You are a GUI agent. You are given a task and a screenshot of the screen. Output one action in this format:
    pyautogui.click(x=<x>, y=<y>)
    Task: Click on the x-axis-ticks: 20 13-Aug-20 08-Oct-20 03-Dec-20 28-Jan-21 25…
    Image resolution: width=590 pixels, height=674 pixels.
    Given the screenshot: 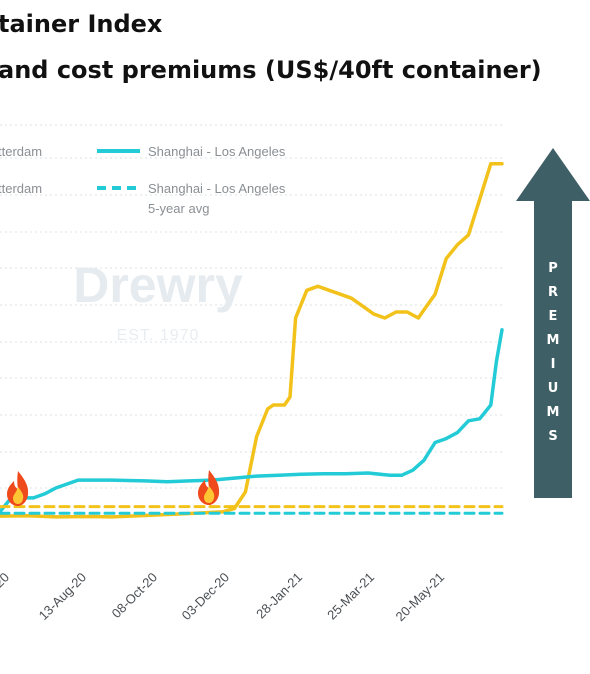 What is the action you would take?
    pyautogui.click(x=223, y=597)
    